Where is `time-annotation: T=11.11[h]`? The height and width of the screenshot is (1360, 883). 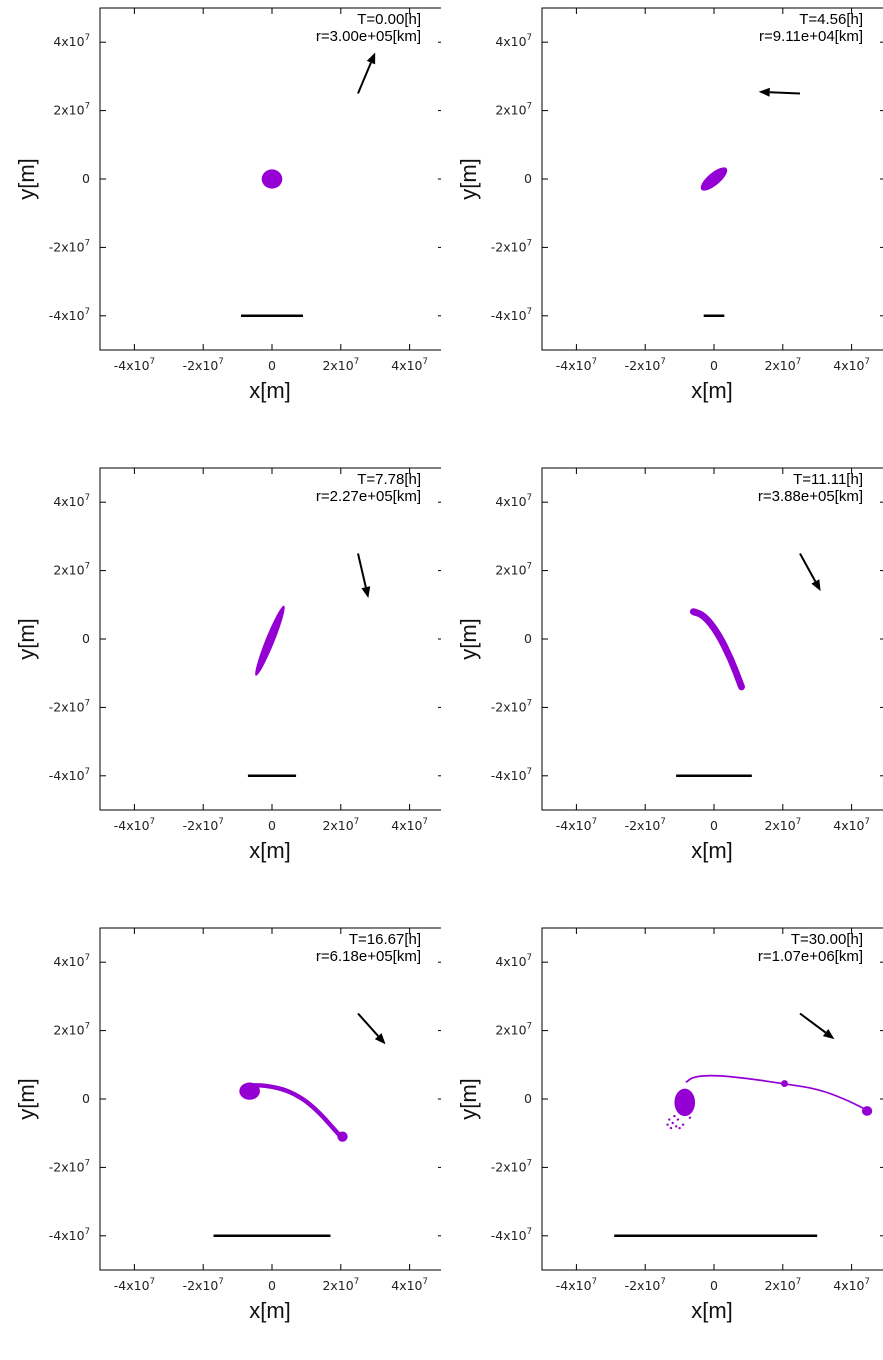
time-annotation: T=11.11[h] is located at coordinates (828, 479).